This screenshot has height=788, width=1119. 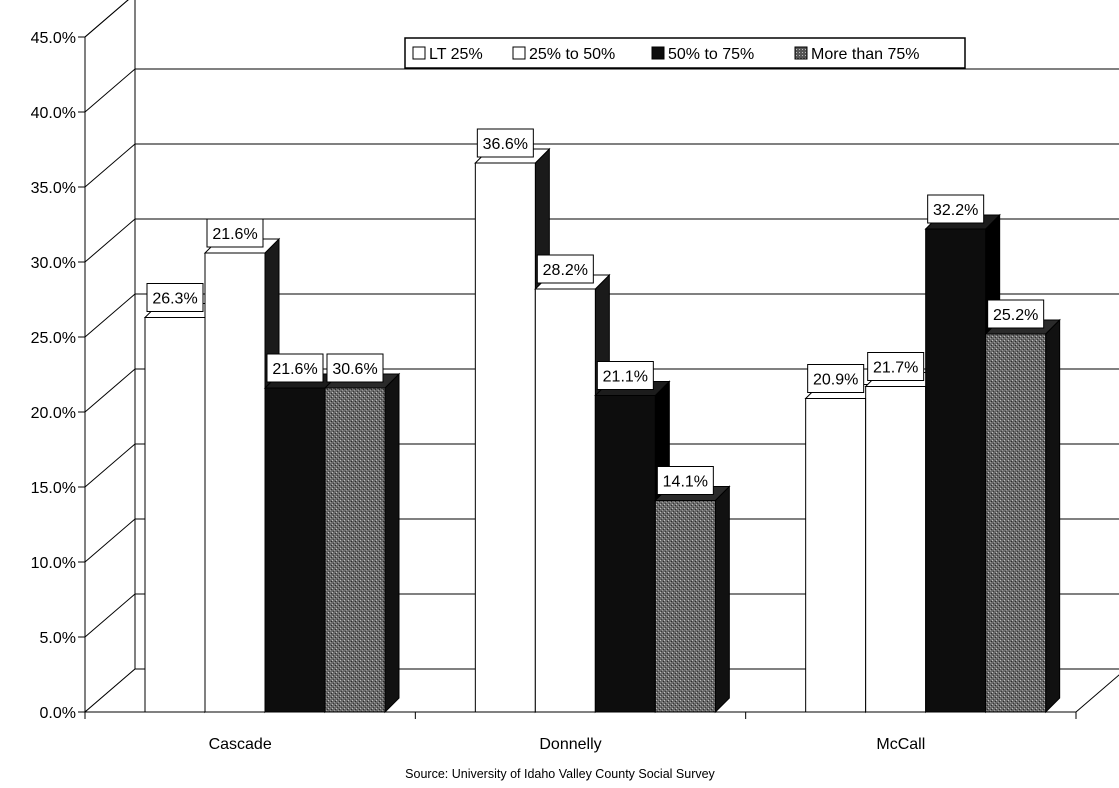 What do you see at coordinates (53, 413) in the screenshot?
I see `y-tick-label: 20.0%` at bounding box center [53, 413].